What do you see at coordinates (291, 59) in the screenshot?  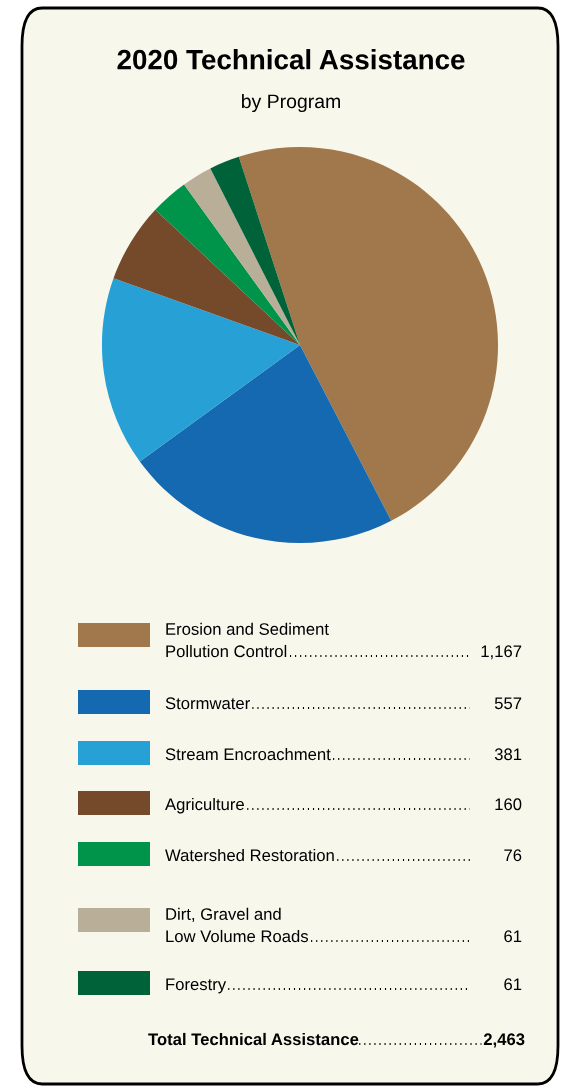 I see `chart-title: 2020 Technical Assistance` at bounding box center [291, 59].